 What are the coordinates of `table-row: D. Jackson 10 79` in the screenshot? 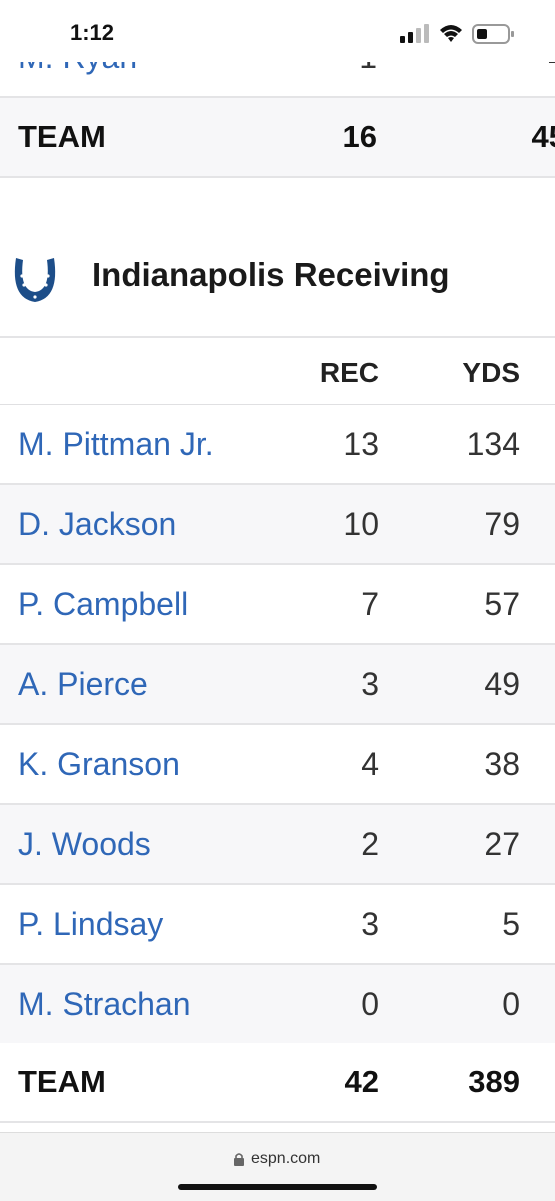 It's located at (277, 525).